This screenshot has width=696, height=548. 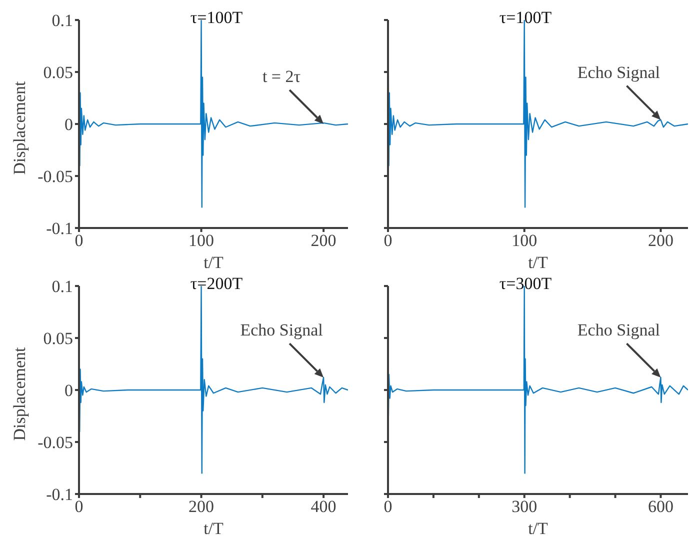 I want to click on x-tick-label: 300, so click(x=525, y=506).